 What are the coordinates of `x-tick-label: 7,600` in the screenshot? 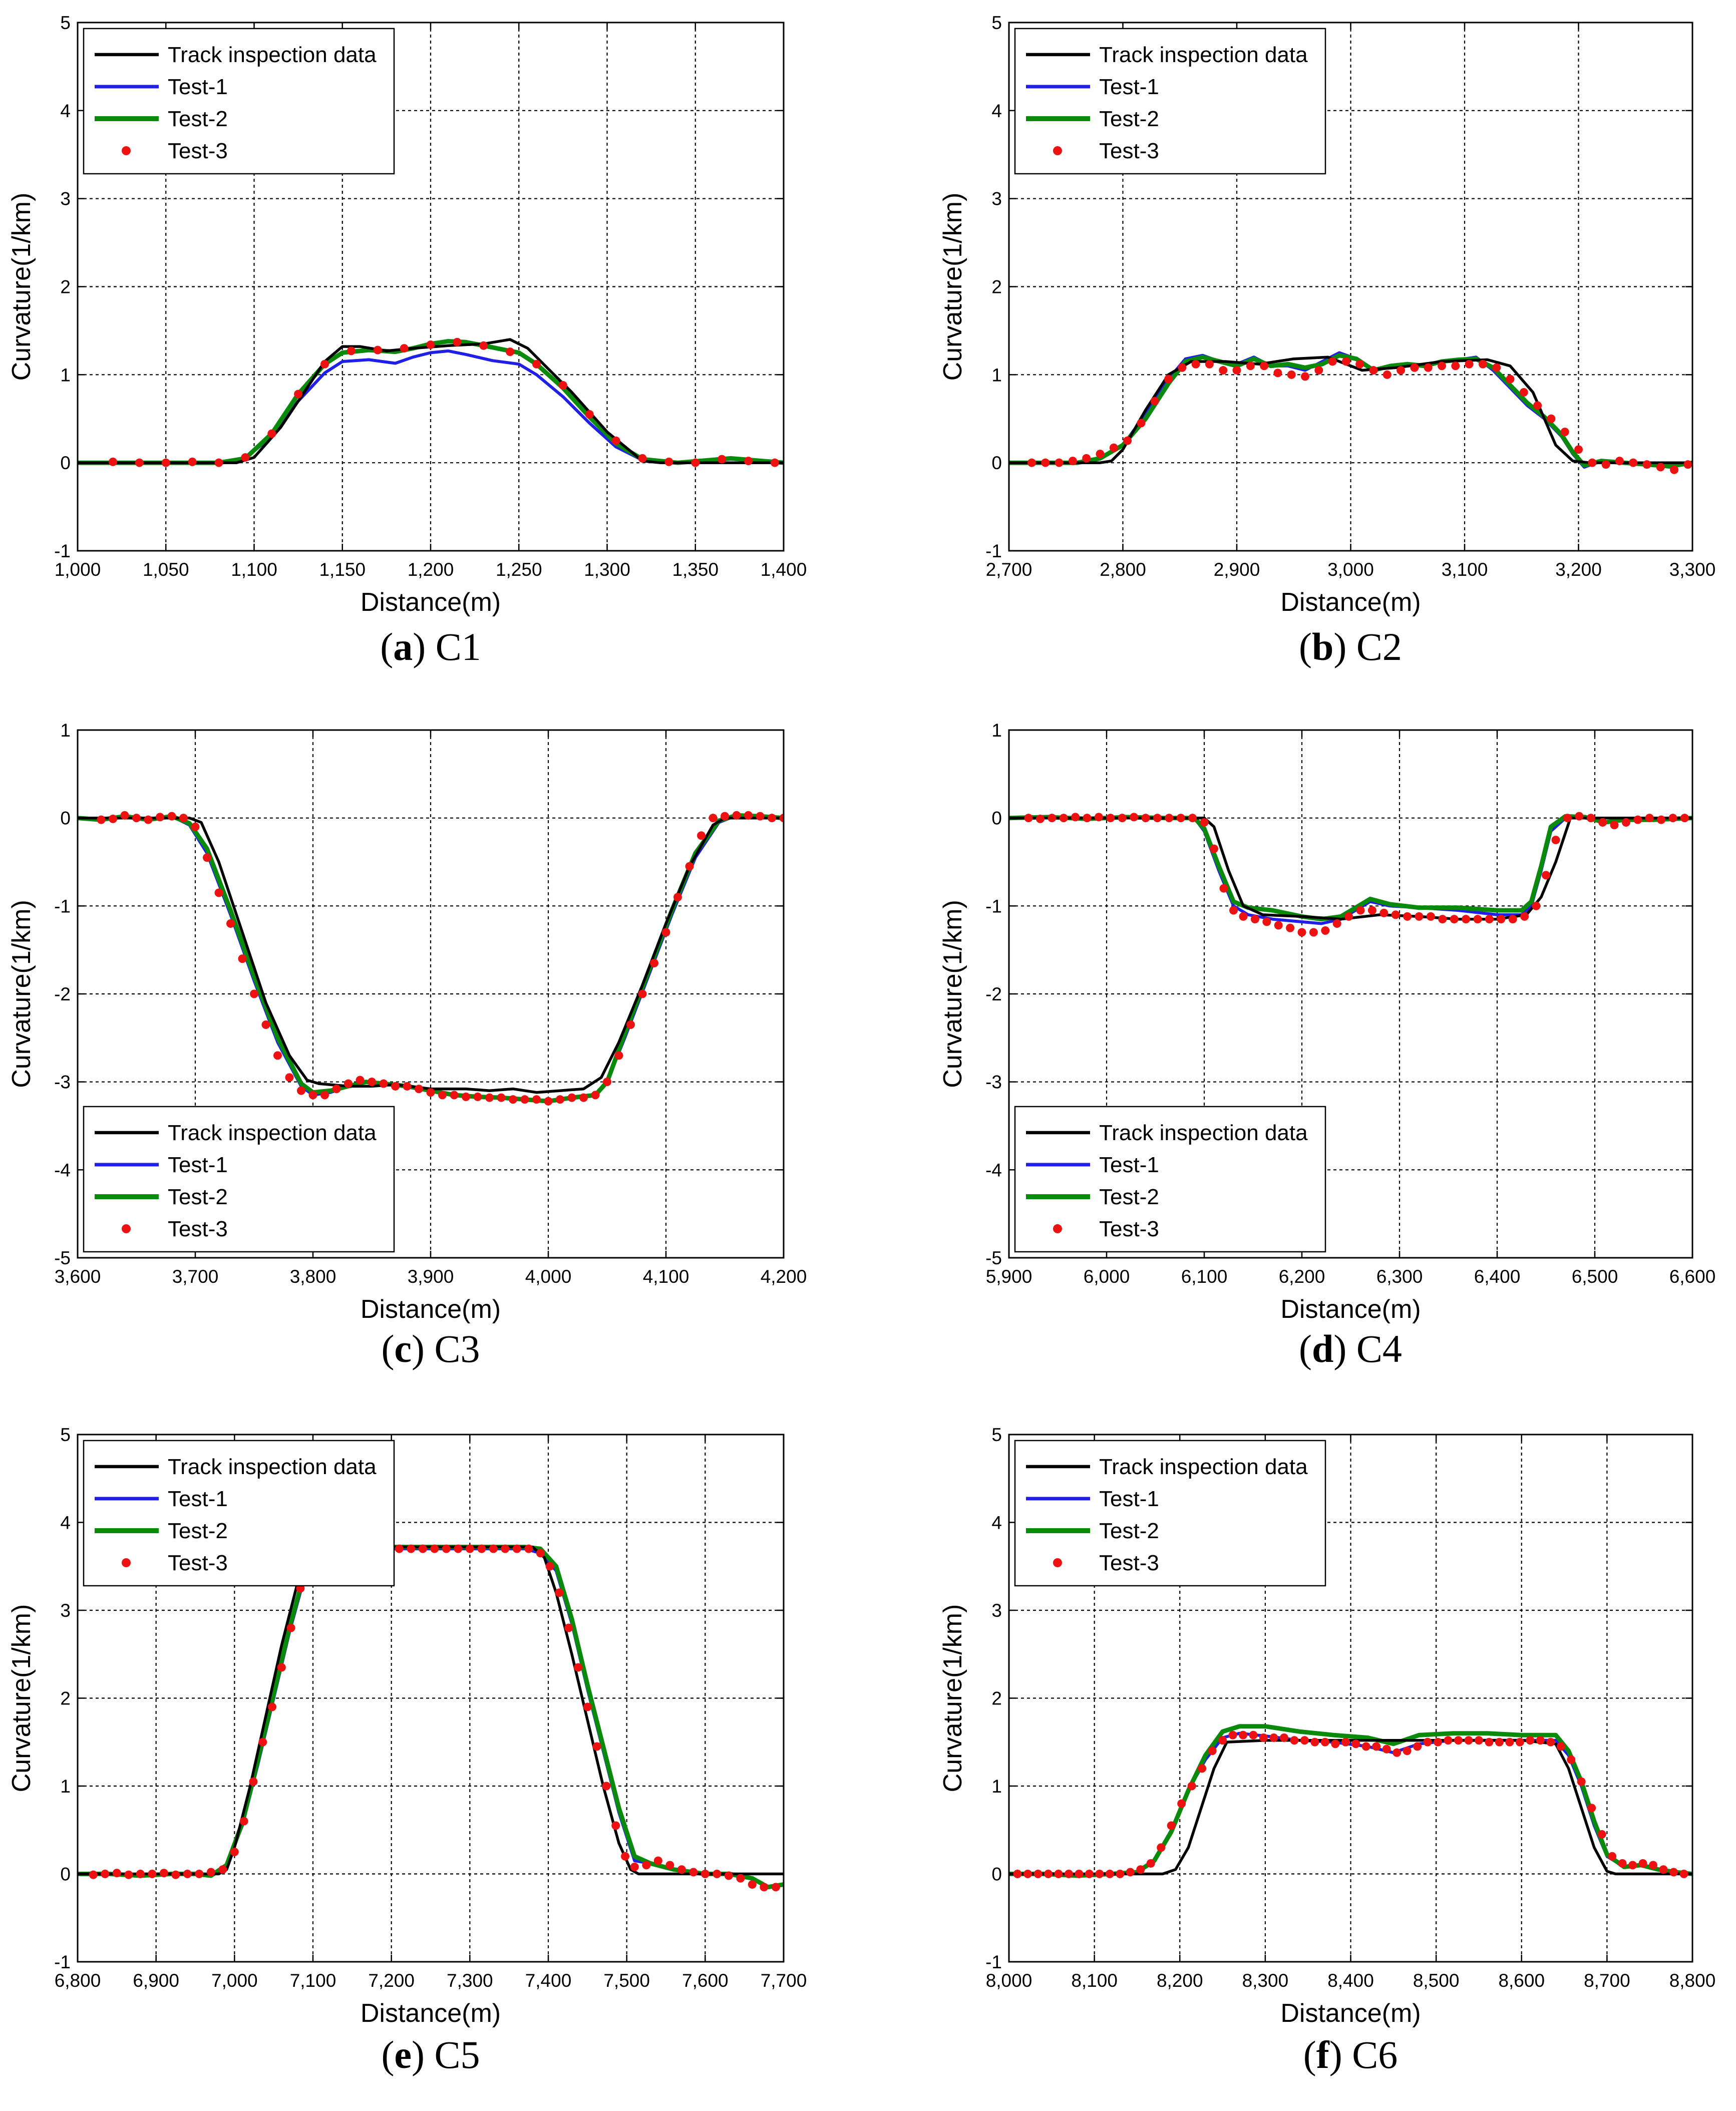 It's located at (706, 1981).